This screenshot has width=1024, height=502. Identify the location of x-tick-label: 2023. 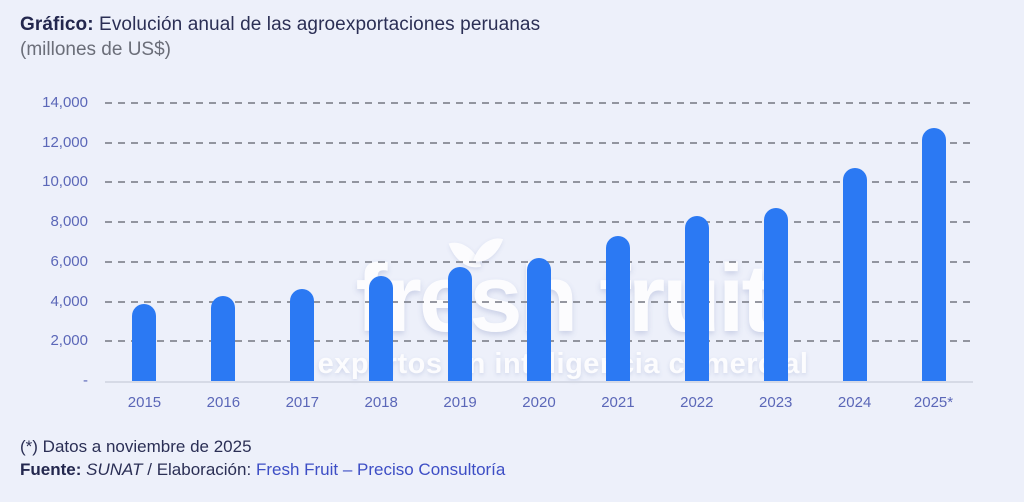
(776, 402).